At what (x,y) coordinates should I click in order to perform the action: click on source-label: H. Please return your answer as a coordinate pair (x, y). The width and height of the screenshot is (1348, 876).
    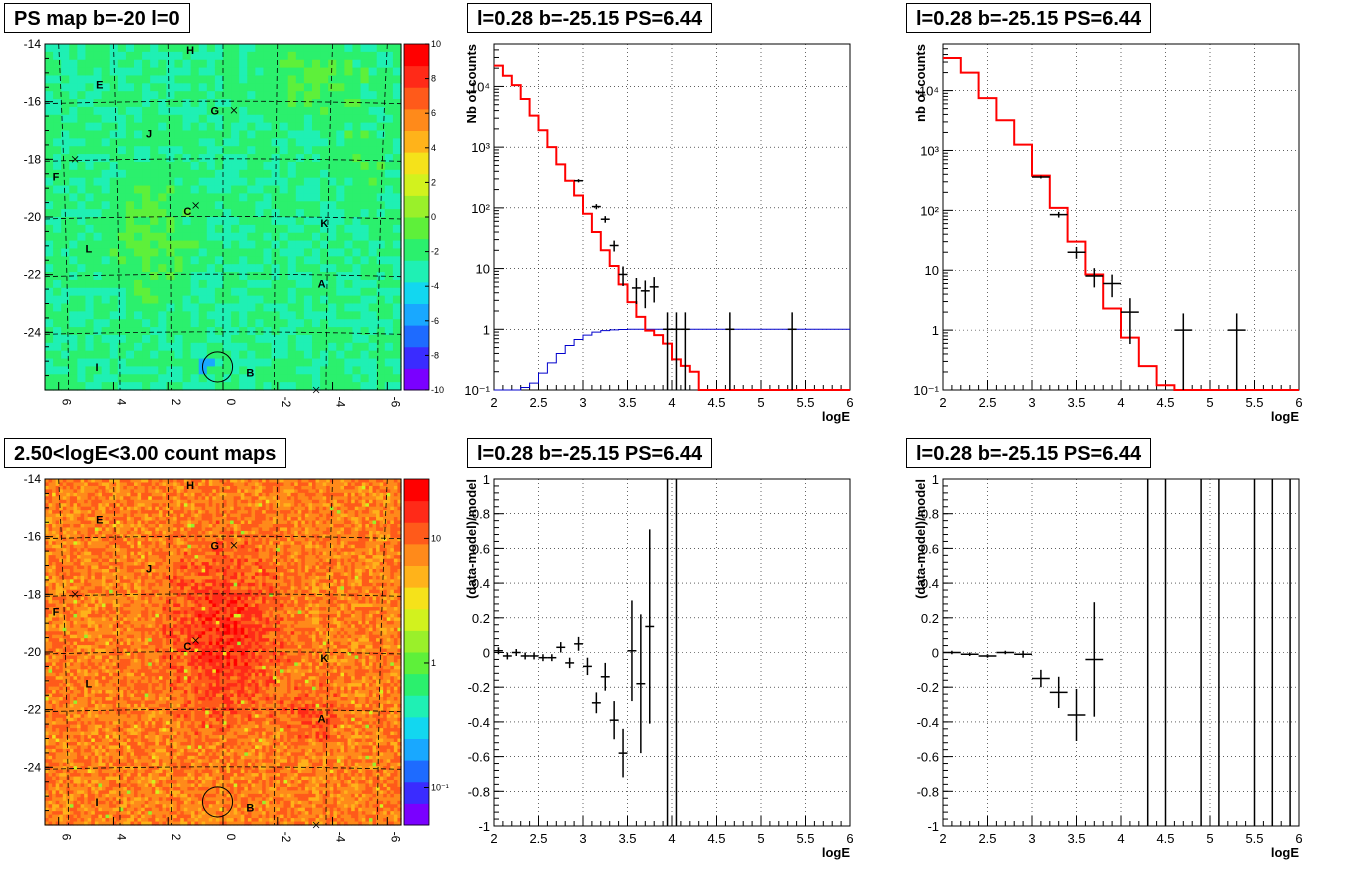
    Looking at the image, I should click on (190, 486).